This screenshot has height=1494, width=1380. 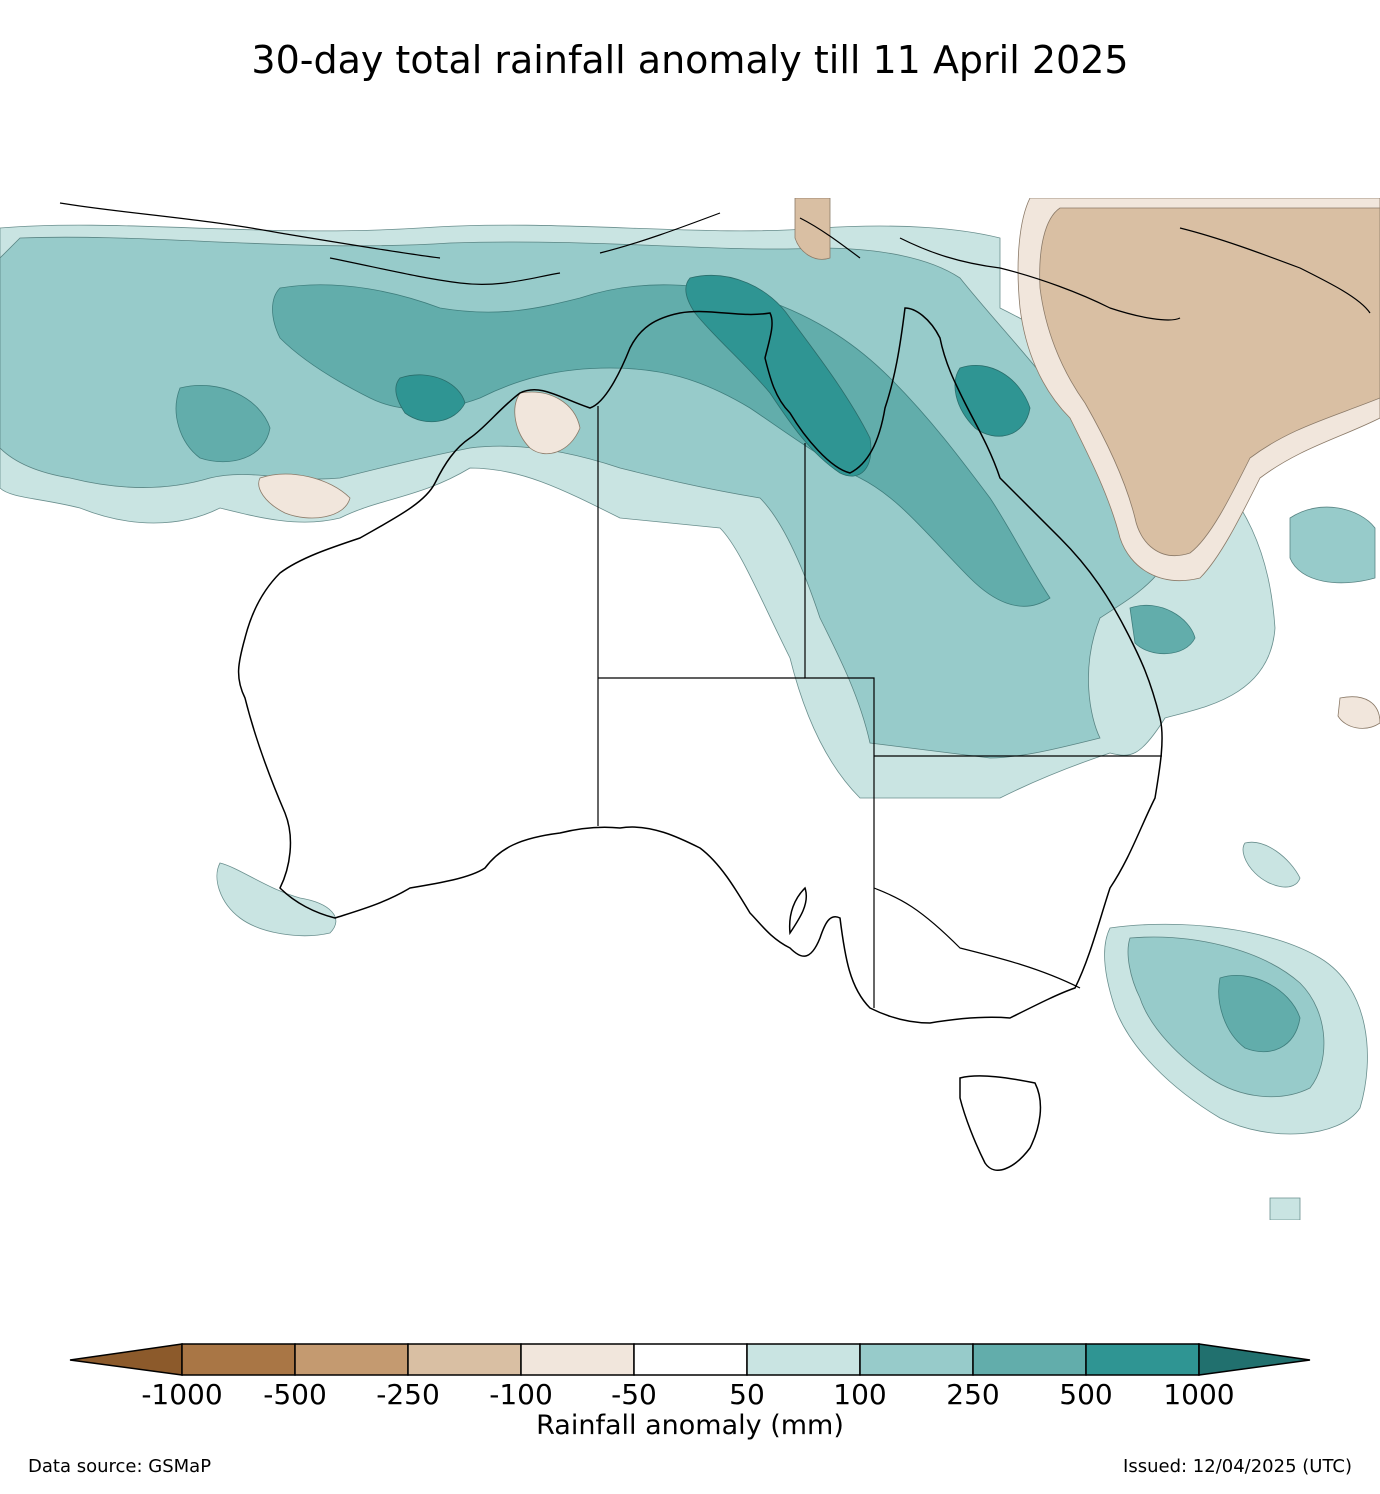 What do you see at coordinates (860, 1394) in the screenshot?
I see `colorbar-tick: 100` at bounding box center [860, 1394].